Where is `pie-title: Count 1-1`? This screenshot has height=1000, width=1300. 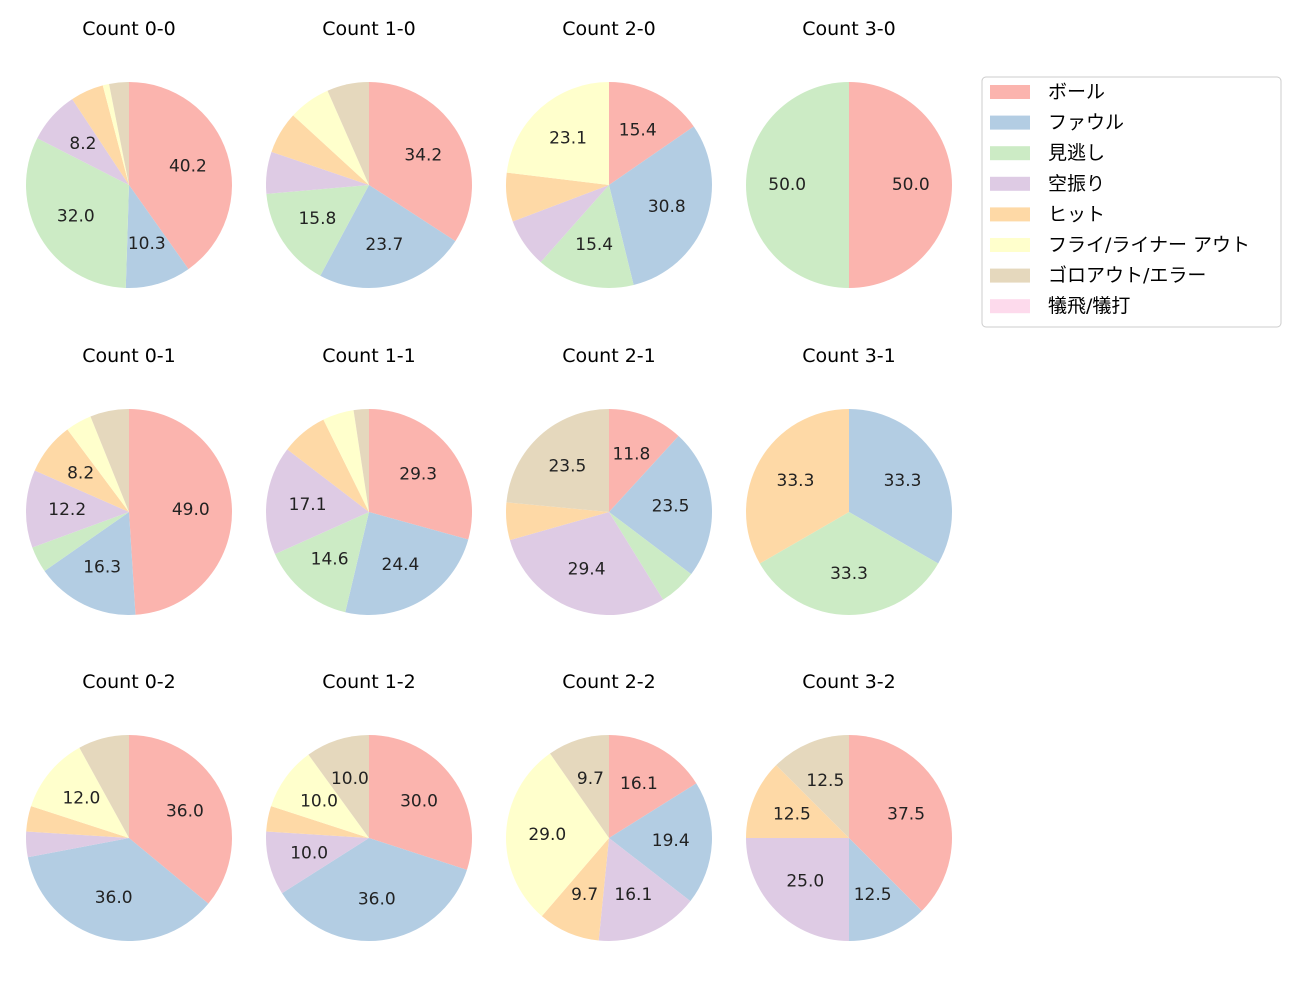 pie-title: Count 1-1 is located at coordinates (369, 356).